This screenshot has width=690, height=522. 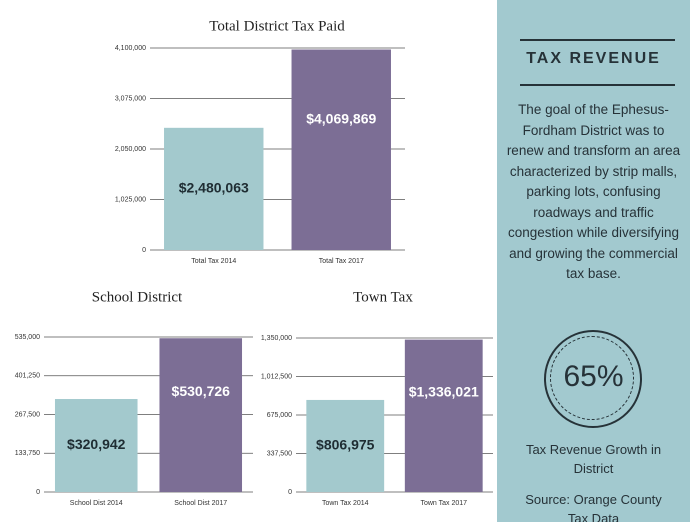 I want to click on y-tick-label: 4,100,000, so click(x=130, y=48).